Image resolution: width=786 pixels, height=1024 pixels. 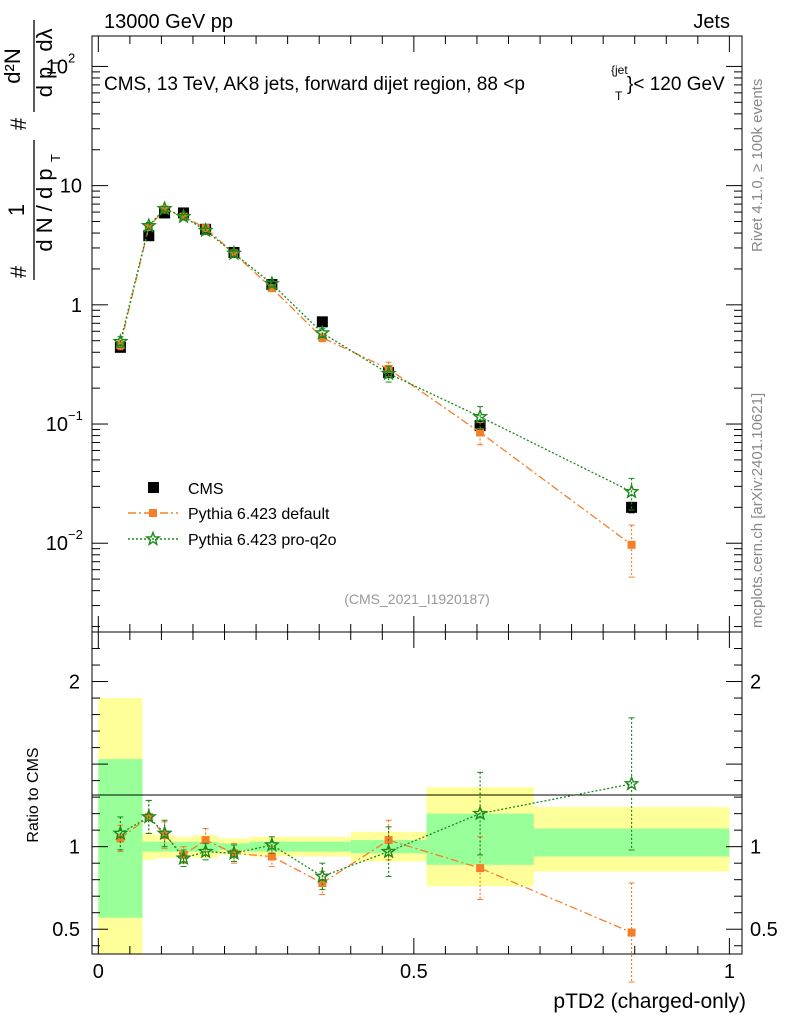 What do you see at coordinates (649, 1001) in the screenshot?
I see `x-axis-label: pTD2 (charged-only)` at bounding box center [649, 1001].